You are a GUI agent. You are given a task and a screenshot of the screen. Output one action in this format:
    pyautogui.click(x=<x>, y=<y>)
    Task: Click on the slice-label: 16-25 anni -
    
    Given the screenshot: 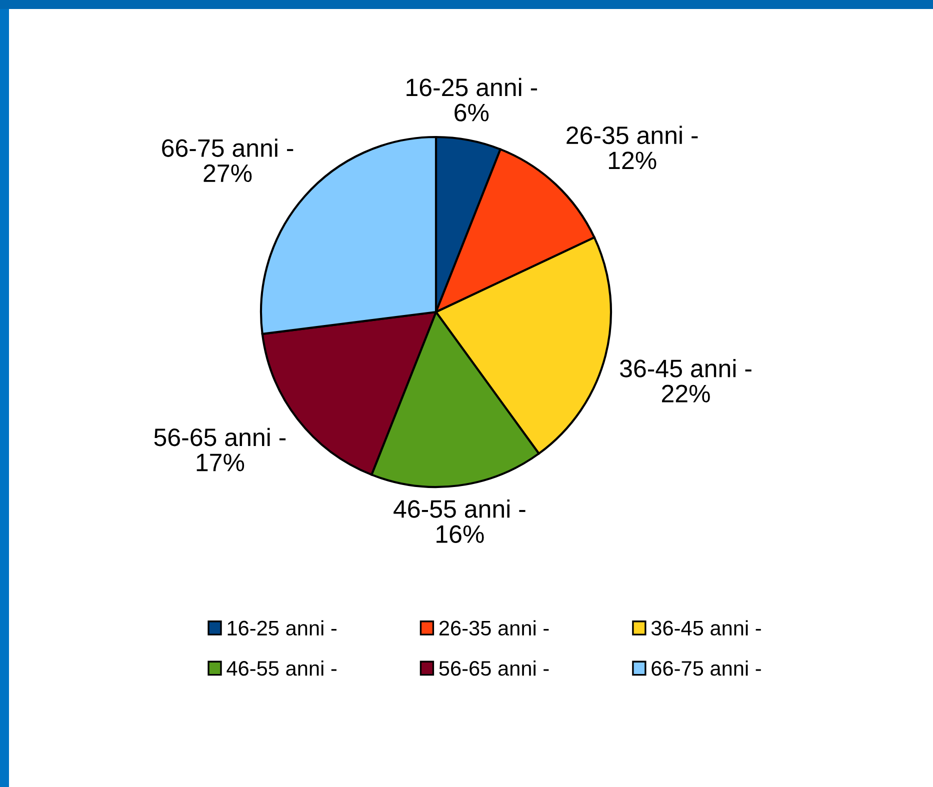 What is the action you would take?
    pyautogui.click(x=472, y=87)
    